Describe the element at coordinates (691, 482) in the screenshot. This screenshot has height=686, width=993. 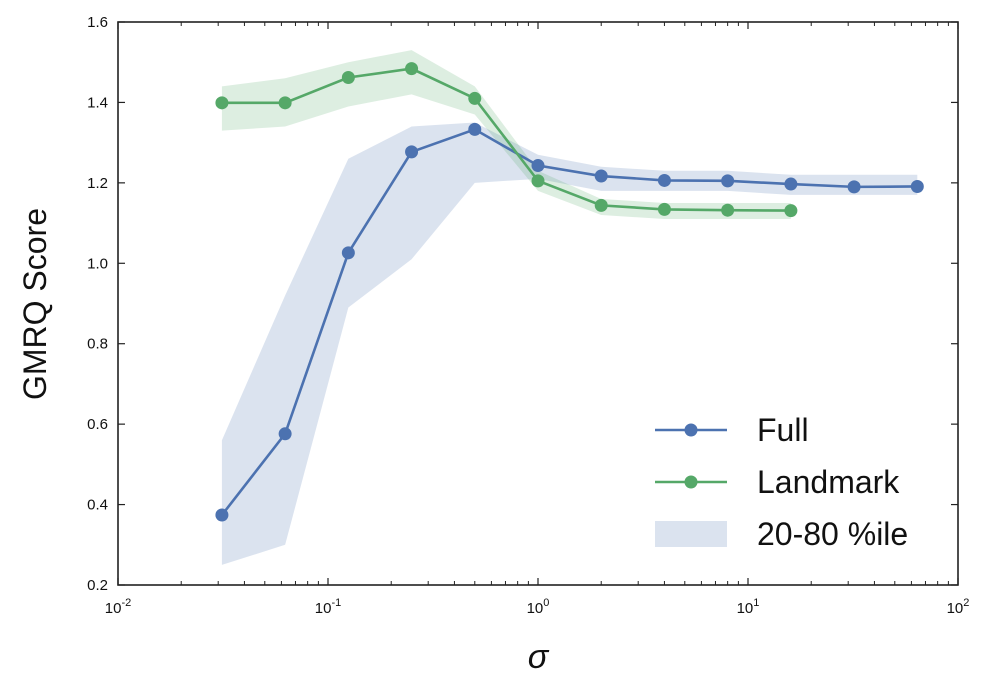
I see `legend-marker-landmark` at that location.